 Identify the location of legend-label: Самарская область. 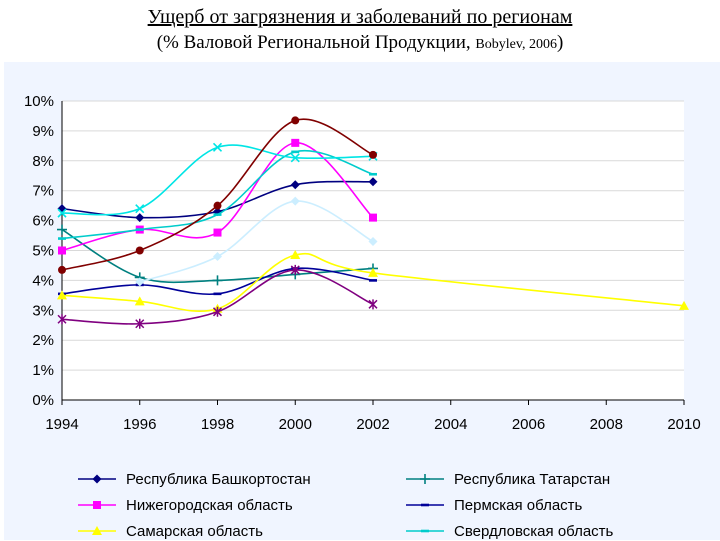
(194, 531).